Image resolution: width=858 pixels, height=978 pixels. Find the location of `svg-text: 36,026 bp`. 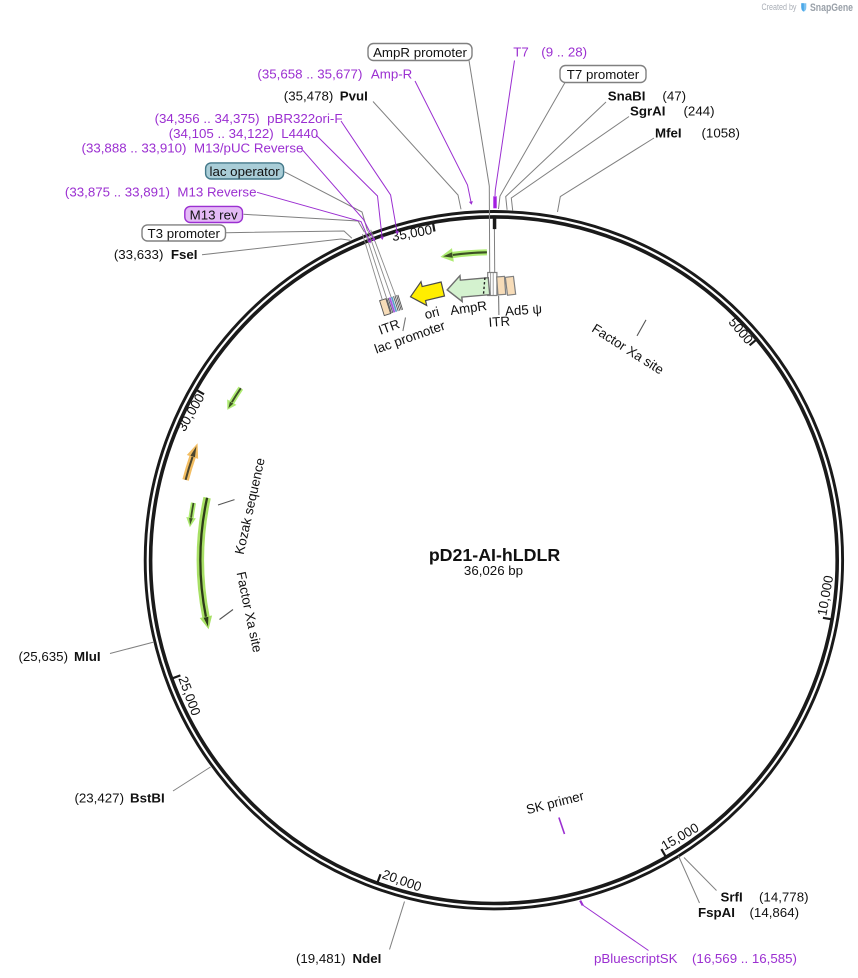

svg-text: 36,026 bp is located at coordinates (493, 570).